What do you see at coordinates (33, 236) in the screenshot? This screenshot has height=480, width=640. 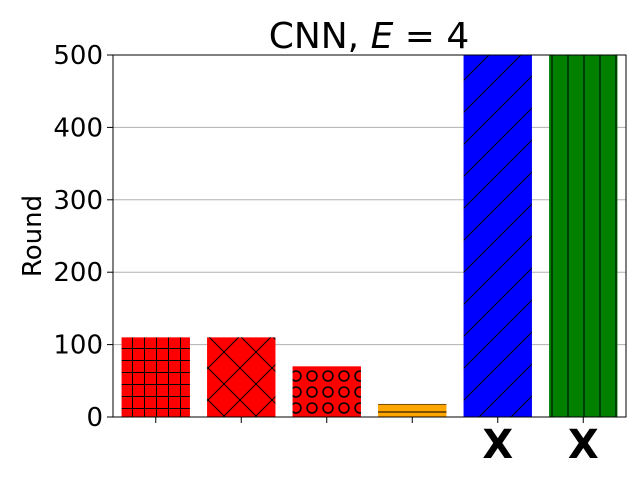 I see `y-axis-label: Round` at bounding box center [33, 236].